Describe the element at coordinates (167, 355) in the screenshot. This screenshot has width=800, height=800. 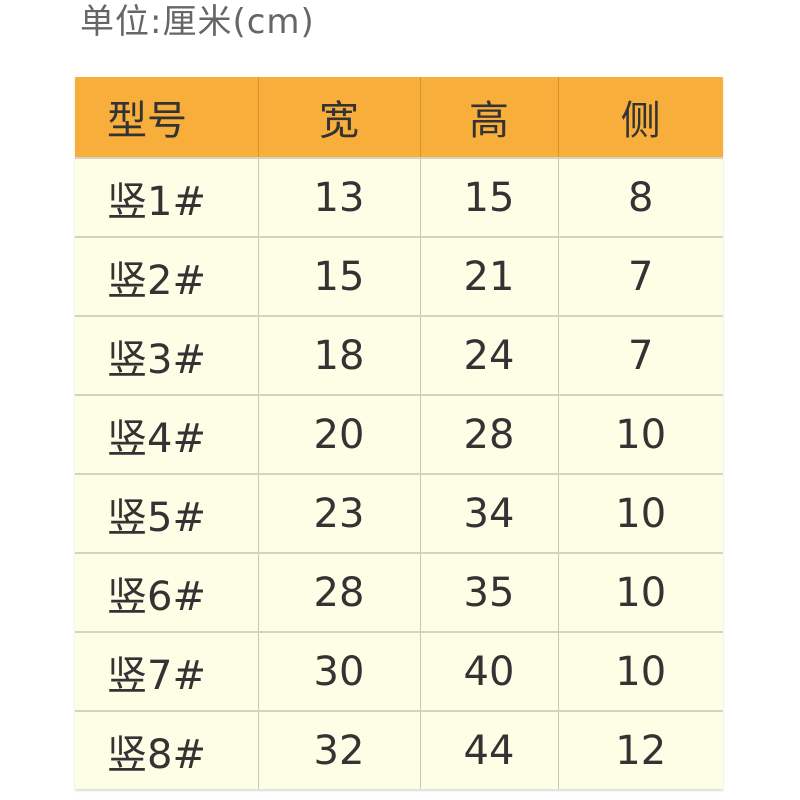
I see `cell-model: 竖3#` at that location.